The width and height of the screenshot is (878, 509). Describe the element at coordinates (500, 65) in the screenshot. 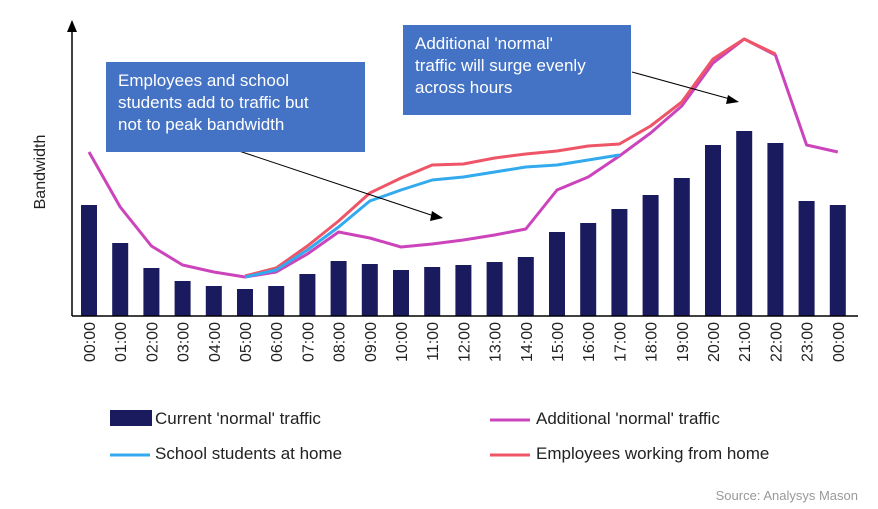

I see `annotation-right-line2: traffic will surge evenly` at that location.